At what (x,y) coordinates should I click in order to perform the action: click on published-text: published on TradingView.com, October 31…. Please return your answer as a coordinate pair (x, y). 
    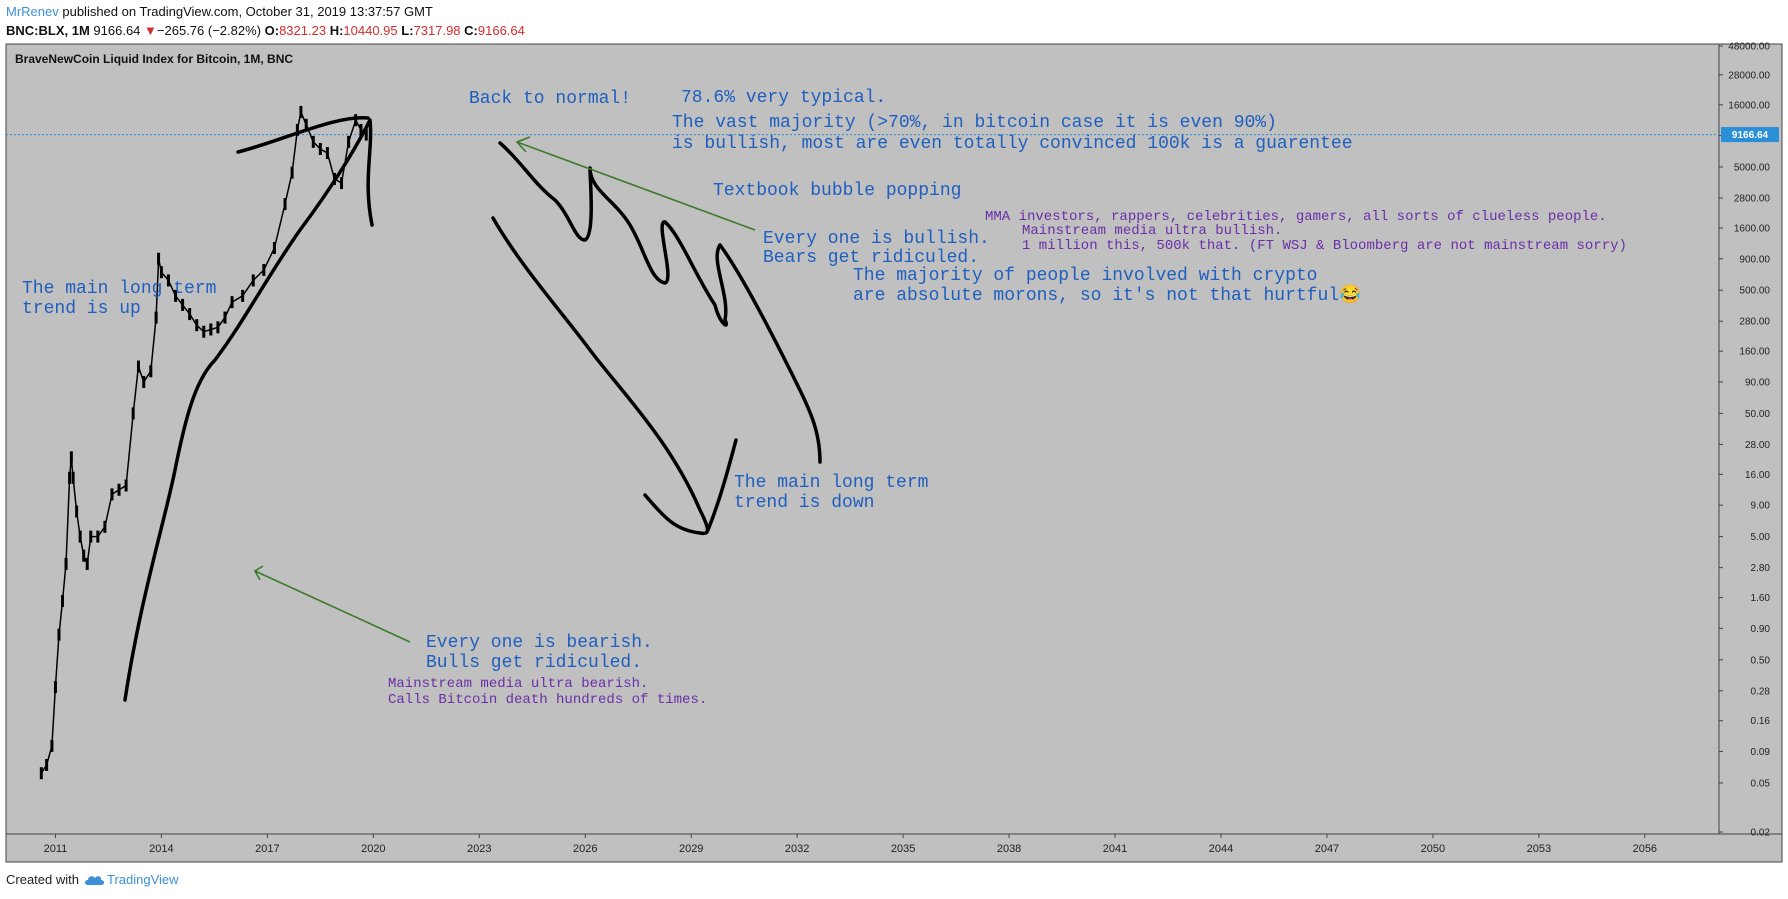
    Looking at the image, I should click on (245, 11).